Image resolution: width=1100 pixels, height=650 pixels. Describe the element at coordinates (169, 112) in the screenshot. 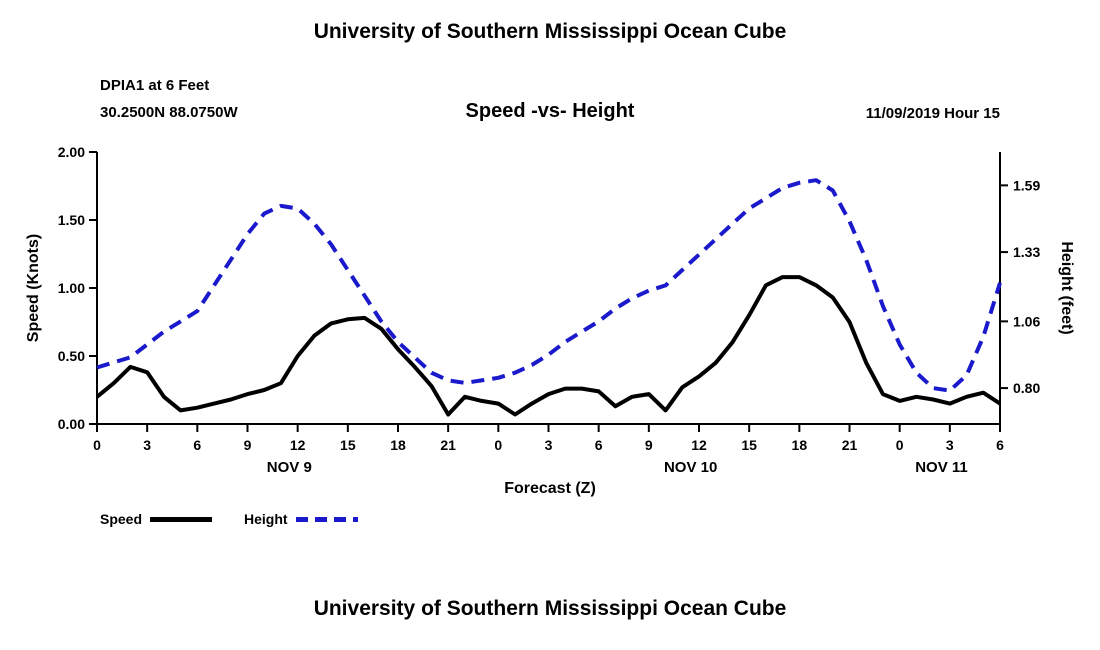

I see `coordinates-label: 30.2500N 88.0750W` at that location.